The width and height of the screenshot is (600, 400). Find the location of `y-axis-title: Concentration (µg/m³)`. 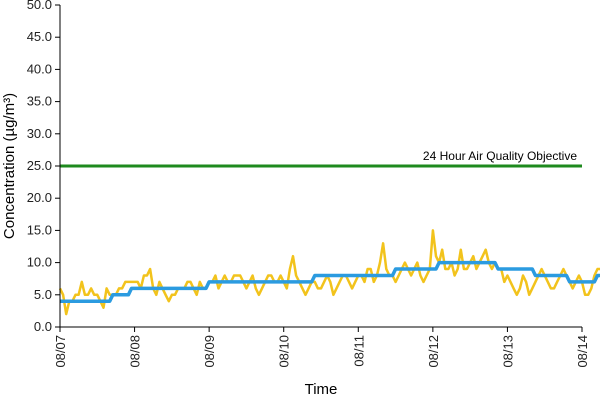

y-axis-title: Concentration (µg/m³) is located at coordinates (9, 166).